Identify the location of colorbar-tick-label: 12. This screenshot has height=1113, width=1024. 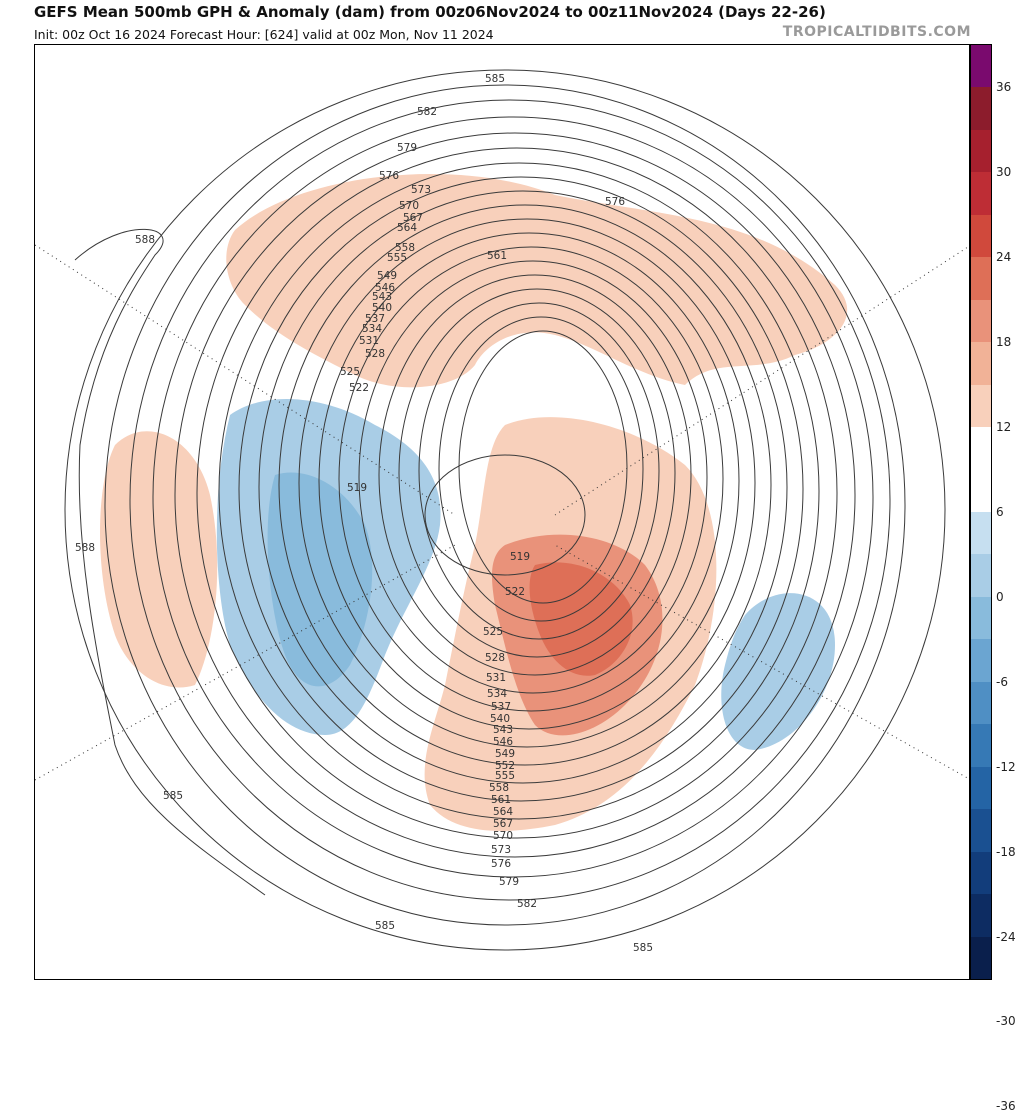
(1004, 427).